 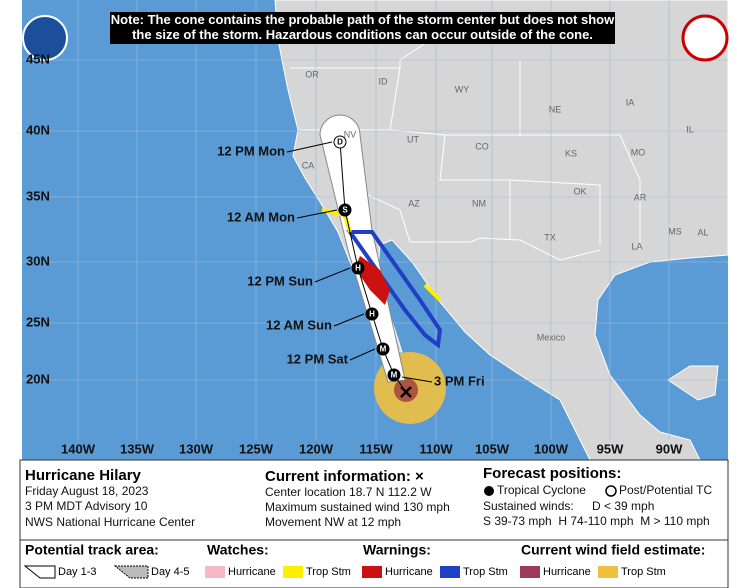 What do you see at coordinates (702, 232) in the screenshot?
I see `region-label: AL` at bounding box center [702, 232].